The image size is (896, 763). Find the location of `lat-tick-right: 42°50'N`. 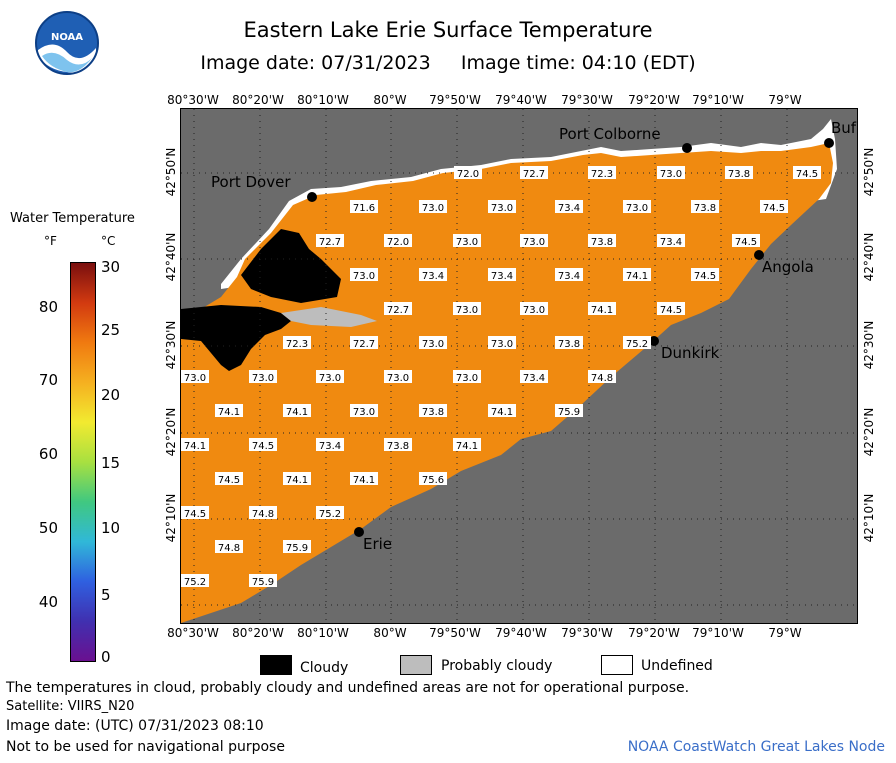

lat-tick-right: 42°50'N is located at coordinates (869, 172).